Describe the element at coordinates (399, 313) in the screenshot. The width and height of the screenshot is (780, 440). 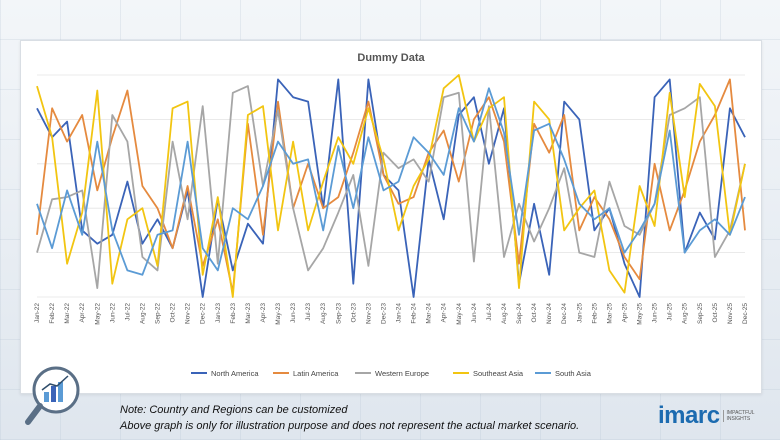
I see `x-tick-label: Jan-24` at that location.